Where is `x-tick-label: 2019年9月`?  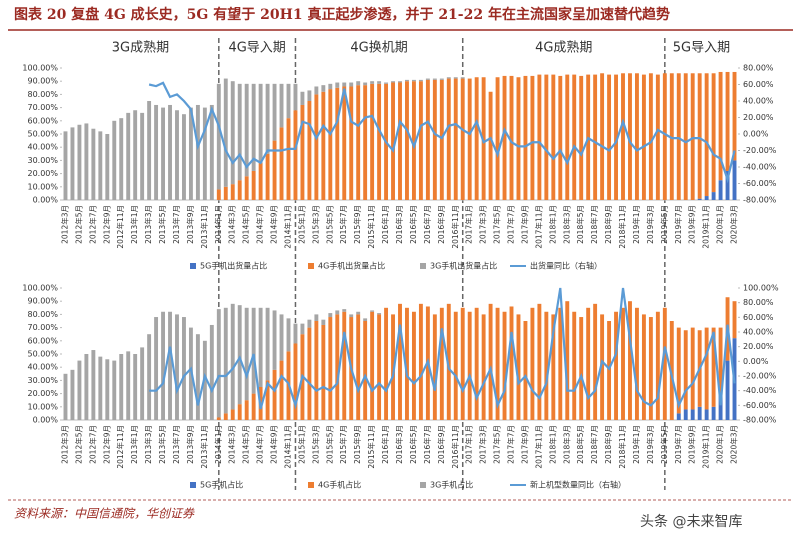
x-tick-label: 2019年9月 is located at coordinates (692, 444).